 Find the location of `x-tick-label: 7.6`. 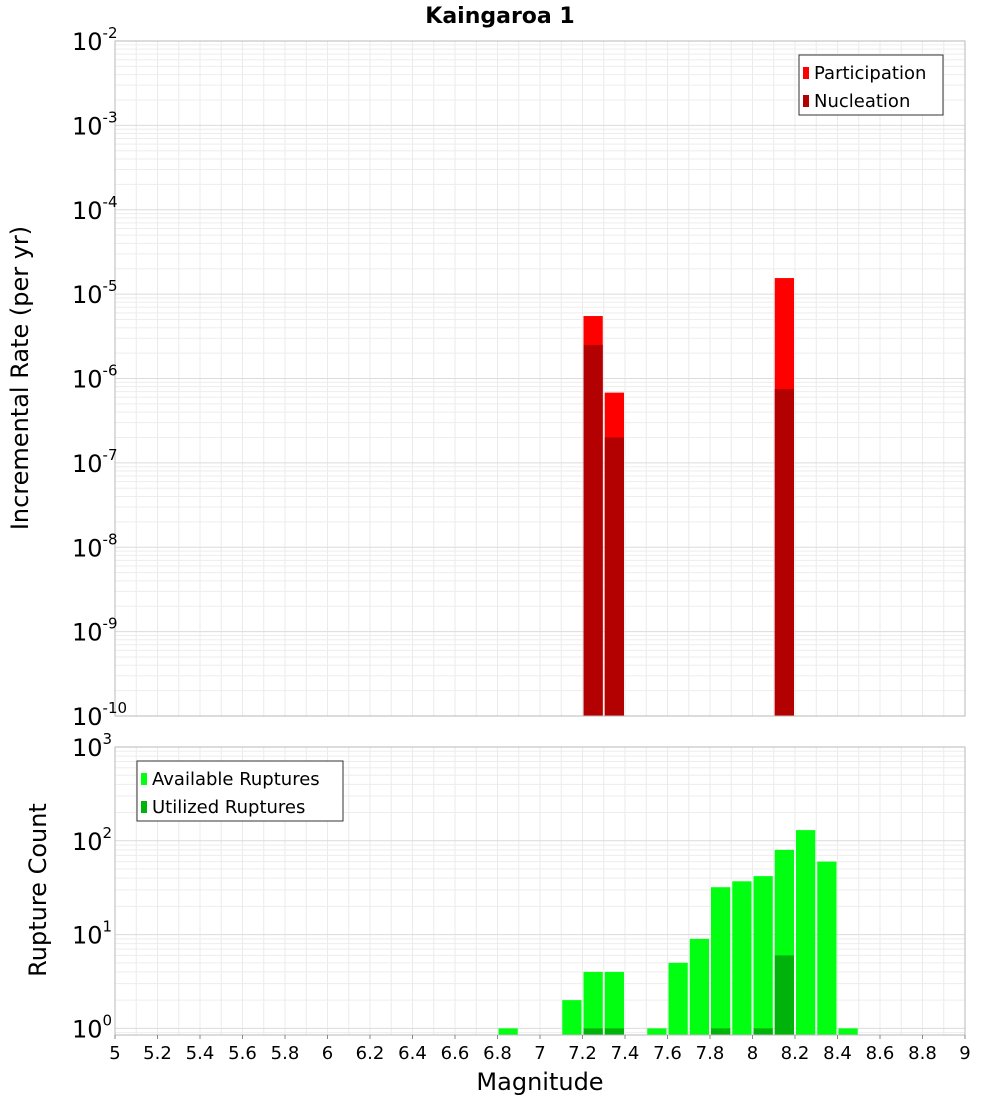

x-tick-label: 7.6 is located at coordinates (667, 1053).